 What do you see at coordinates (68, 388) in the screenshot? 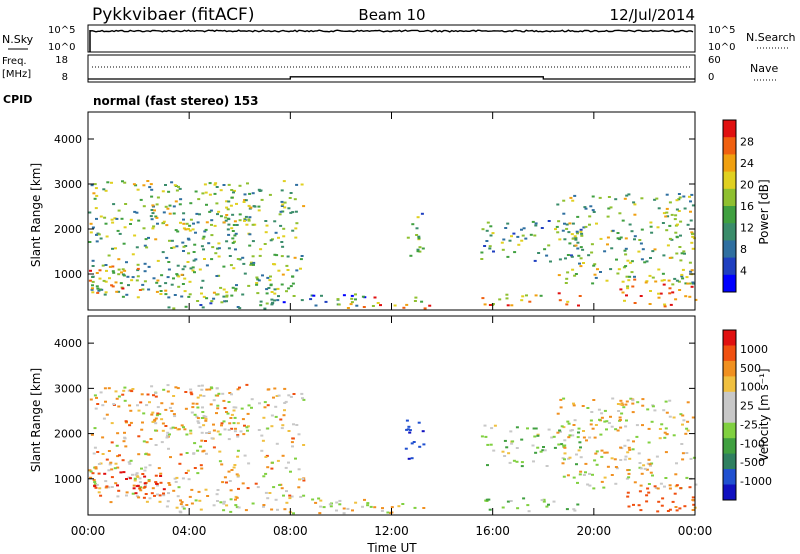
I see `y-tick-label: 3000` at bounding box center [68, 388].